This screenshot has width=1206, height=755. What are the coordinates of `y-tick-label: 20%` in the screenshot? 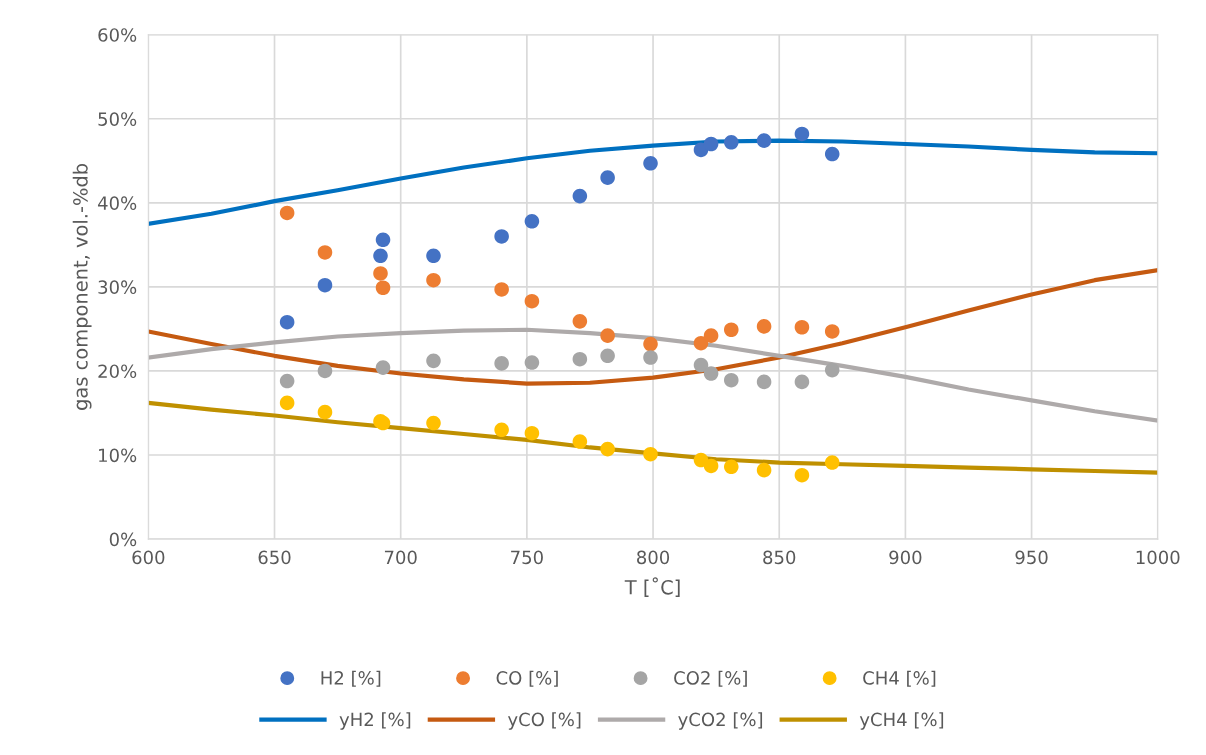 It's located at (117, 371).